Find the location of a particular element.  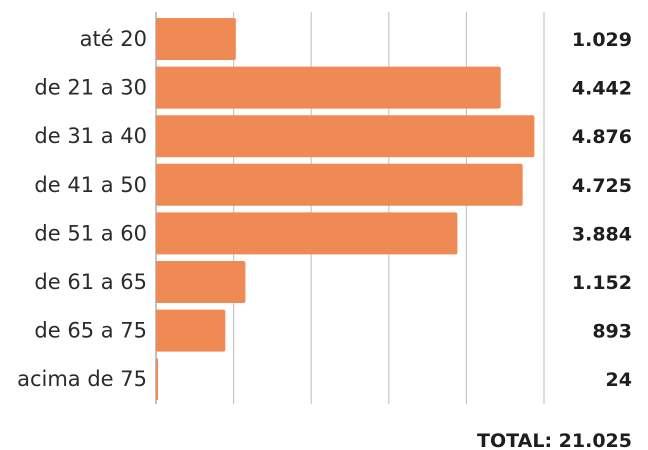

category-label-7: de 65 a 75 is located at coordinates (90, 331).